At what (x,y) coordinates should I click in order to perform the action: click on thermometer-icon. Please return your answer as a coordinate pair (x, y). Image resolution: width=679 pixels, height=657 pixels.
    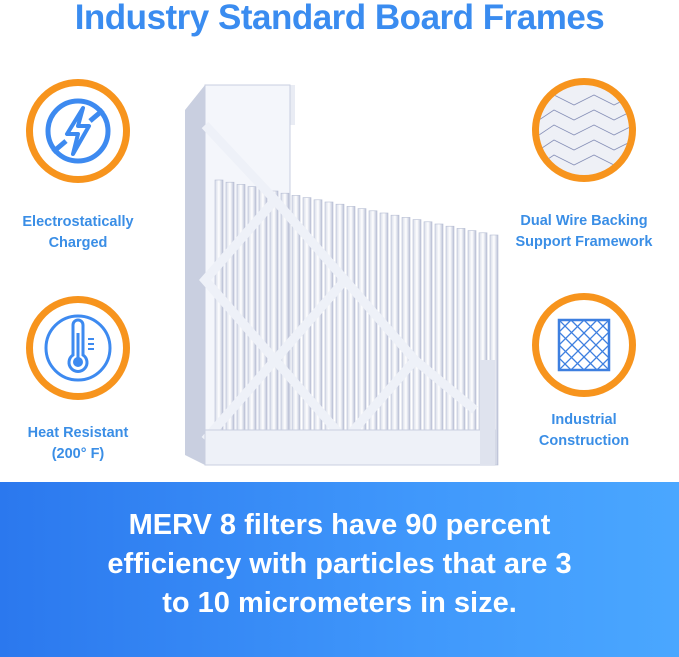
    Looking at the image, I should click on (78, 348).